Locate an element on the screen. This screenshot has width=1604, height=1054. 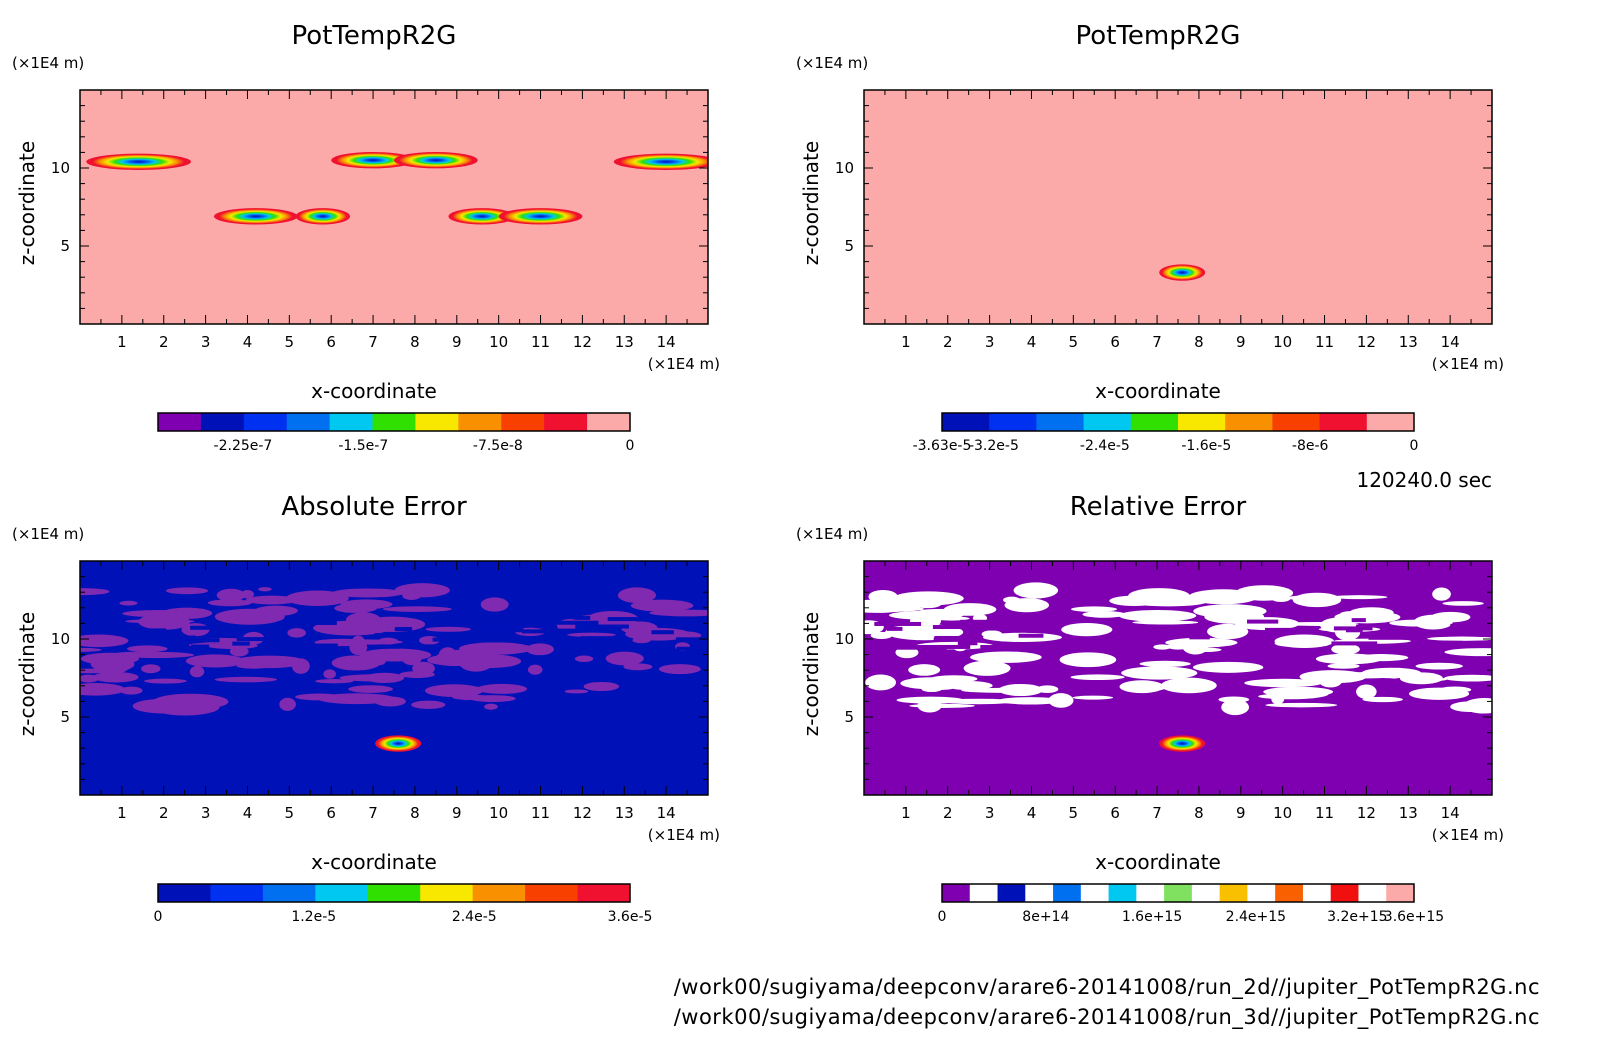
x-tick-label: 9 is located at coordinates (1241, 813).